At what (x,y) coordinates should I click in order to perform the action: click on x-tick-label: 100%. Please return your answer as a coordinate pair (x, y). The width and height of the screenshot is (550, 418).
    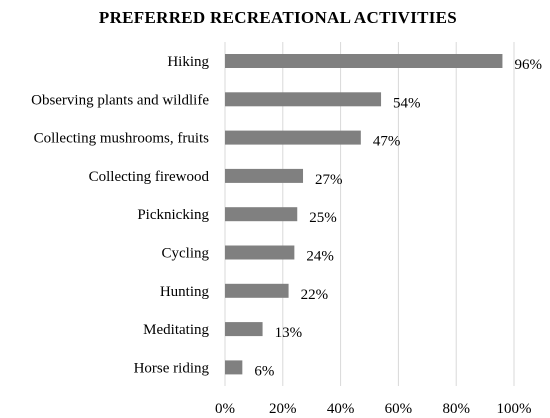
    Looking at the image, I should click on (514, 409).